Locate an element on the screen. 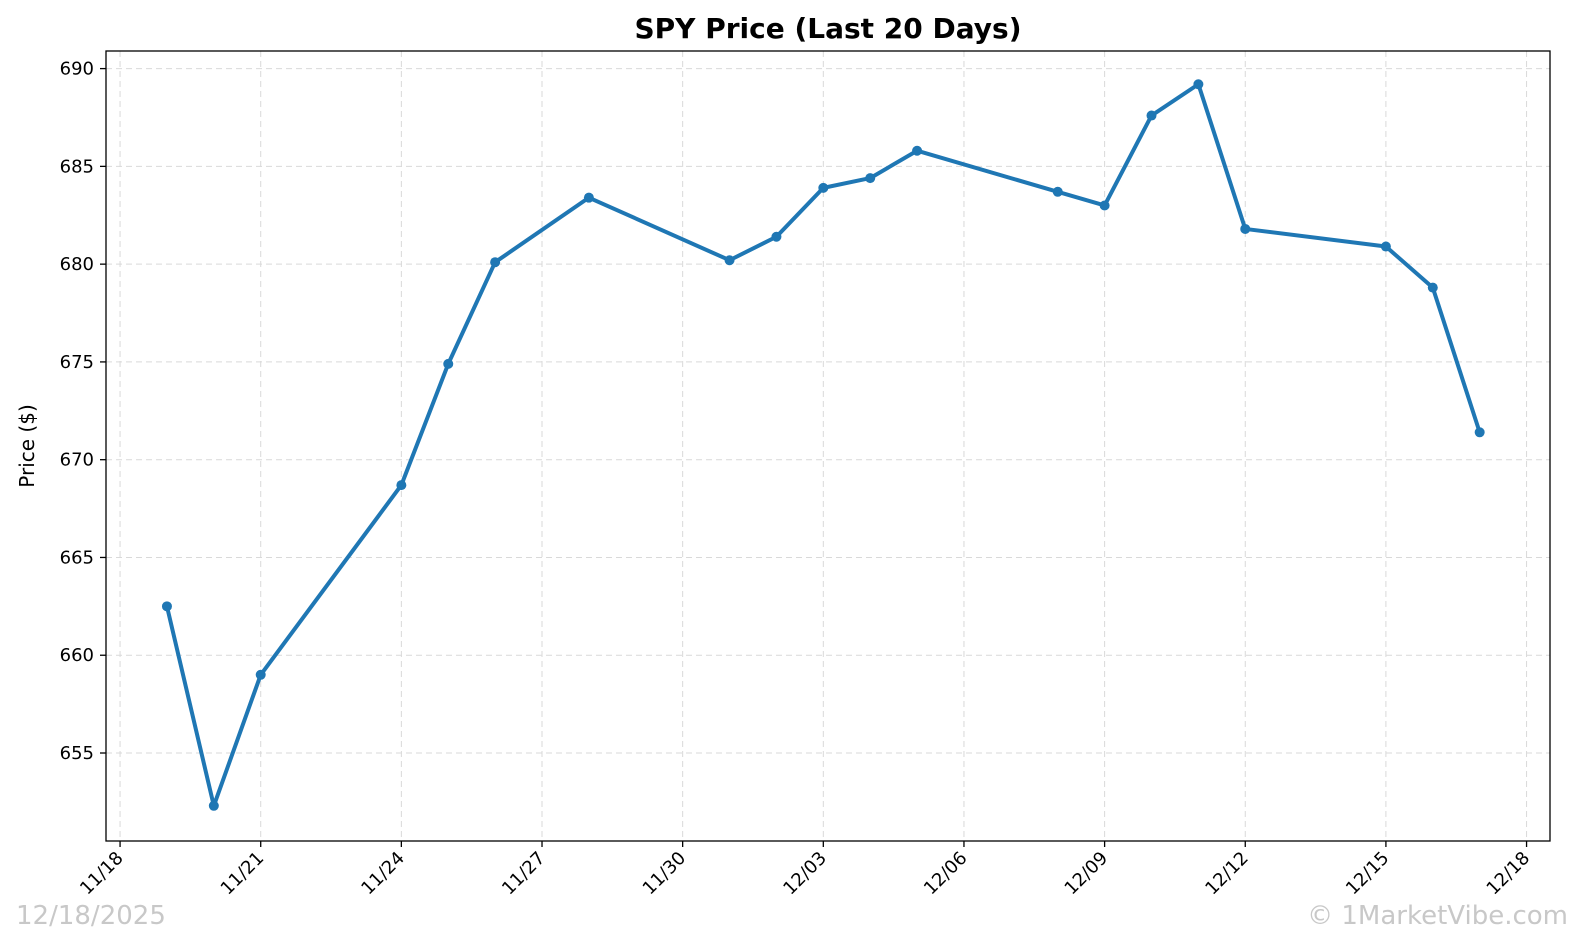 The image size is (1584, 941). footer-copyright: © 1MarketVibe.com is located at coordinates (1437, 916).